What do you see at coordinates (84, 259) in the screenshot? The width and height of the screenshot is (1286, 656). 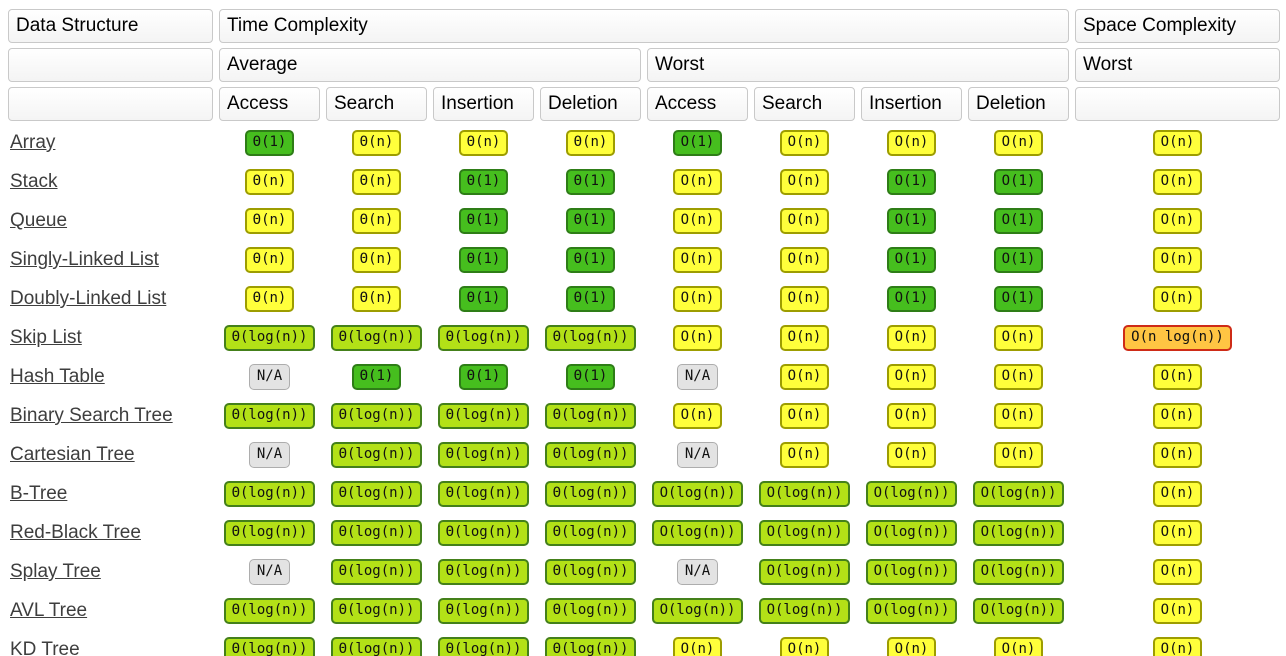 I see `row-link-singly-linked-list: Singly-Linked List` at bounding box center [84, 259].